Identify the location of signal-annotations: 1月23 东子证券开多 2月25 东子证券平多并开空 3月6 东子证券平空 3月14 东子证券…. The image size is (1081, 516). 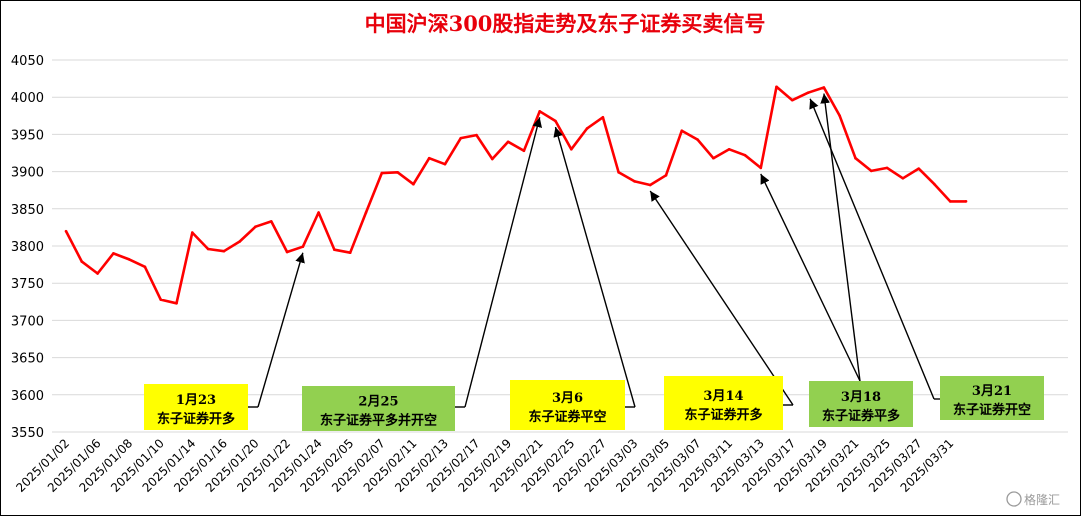
(594, 403).